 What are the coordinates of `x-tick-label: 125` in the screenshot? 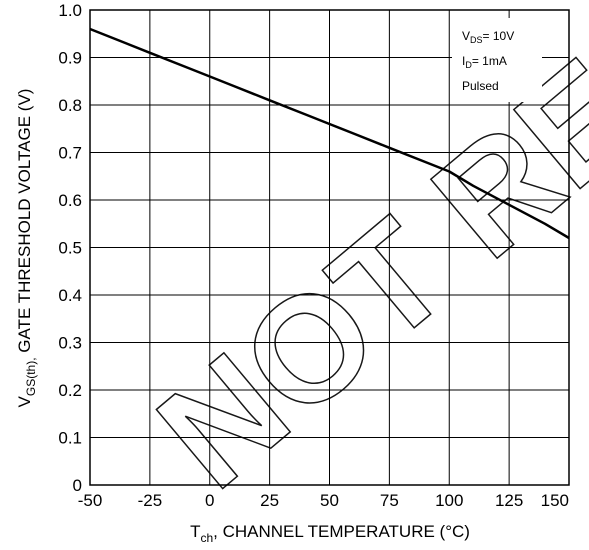 It's located at (509, 500).